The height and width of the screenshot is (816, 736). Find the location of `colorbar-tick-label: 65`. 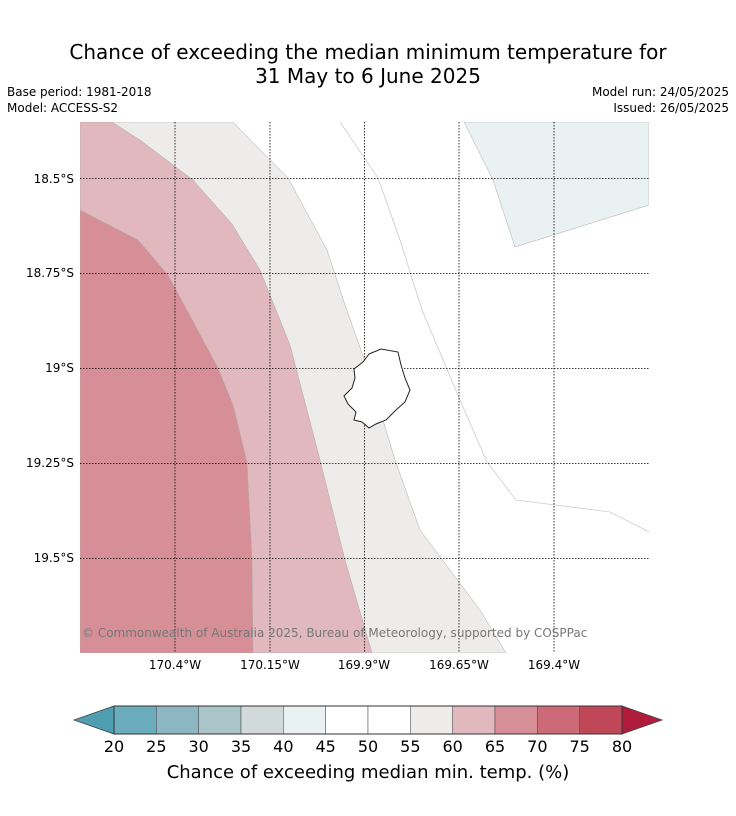

colorbar-tick-label: 65 is located at coordinates (495, 746).